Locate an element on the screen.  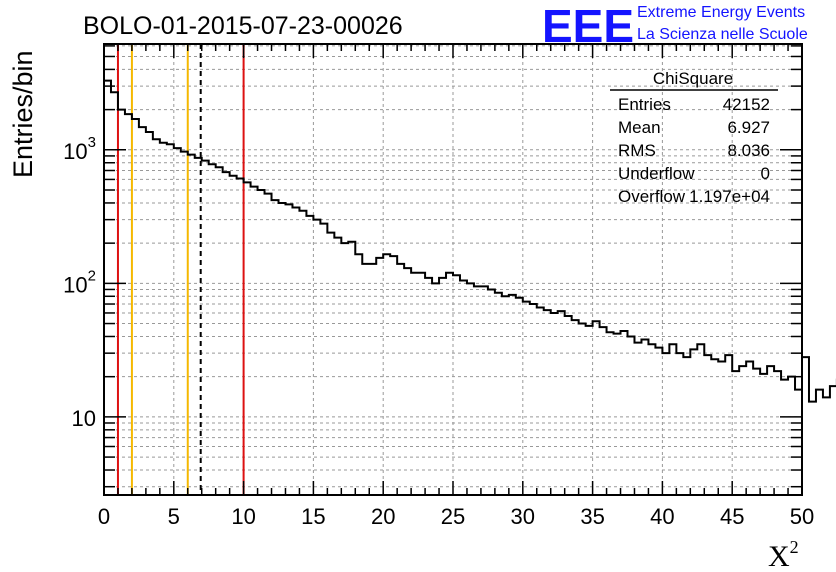
x-tick-labels: 0 5 10 15 20 25 30 35 40 45 50 is located at coordinates (456, 516).